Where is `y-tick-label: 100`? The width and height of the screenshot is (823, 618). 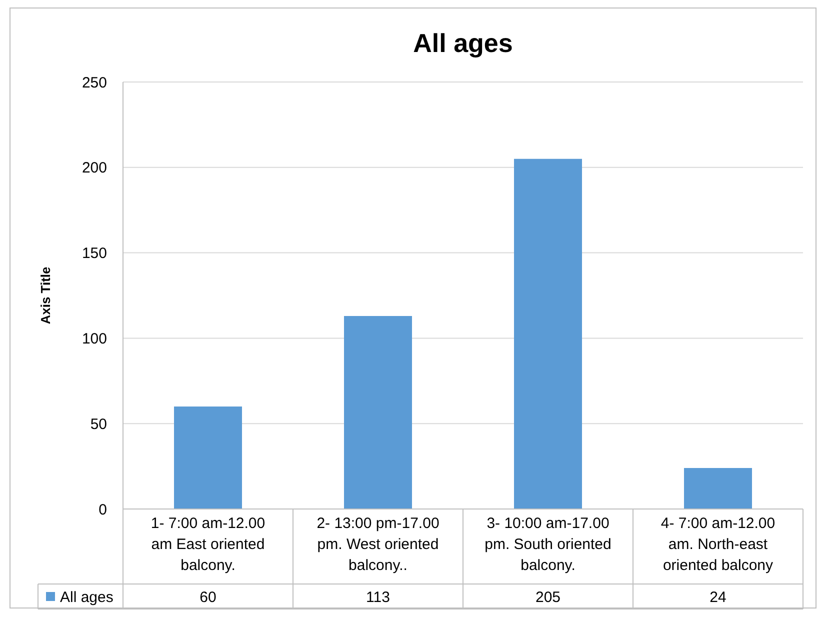 y-tick-label: 100 is located at coordinates (94, 339).